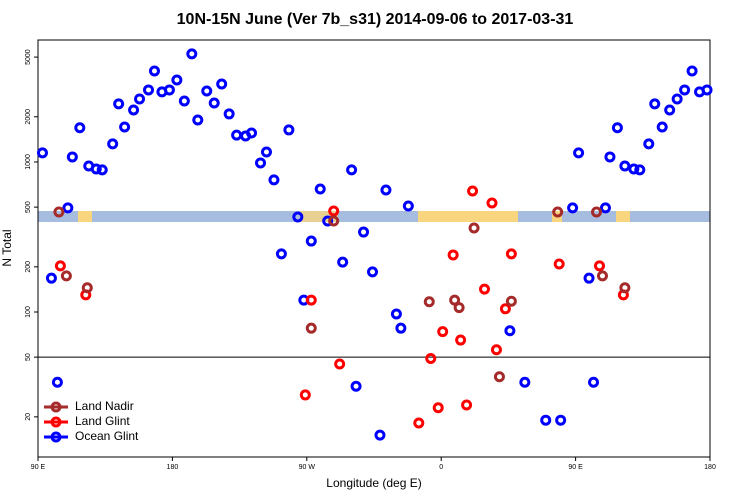 Image resolution: width=750 pixels, height=500 pixels. Describe the element at coordinates (7, 247) in the screenshot. I see `y-axis-label: N Total` at that location.